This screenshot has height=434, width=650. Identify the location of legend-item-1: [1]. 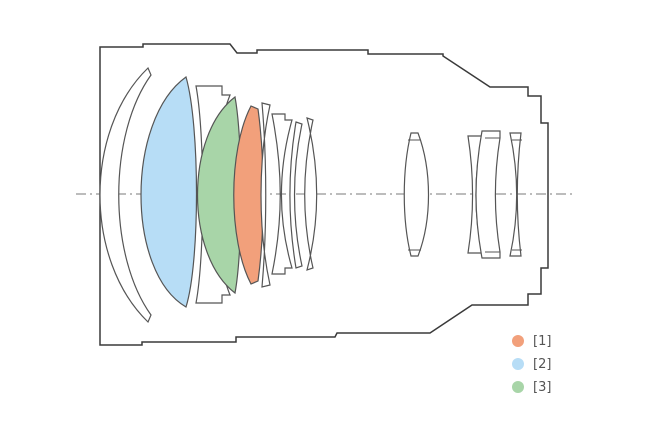
(572, 341).